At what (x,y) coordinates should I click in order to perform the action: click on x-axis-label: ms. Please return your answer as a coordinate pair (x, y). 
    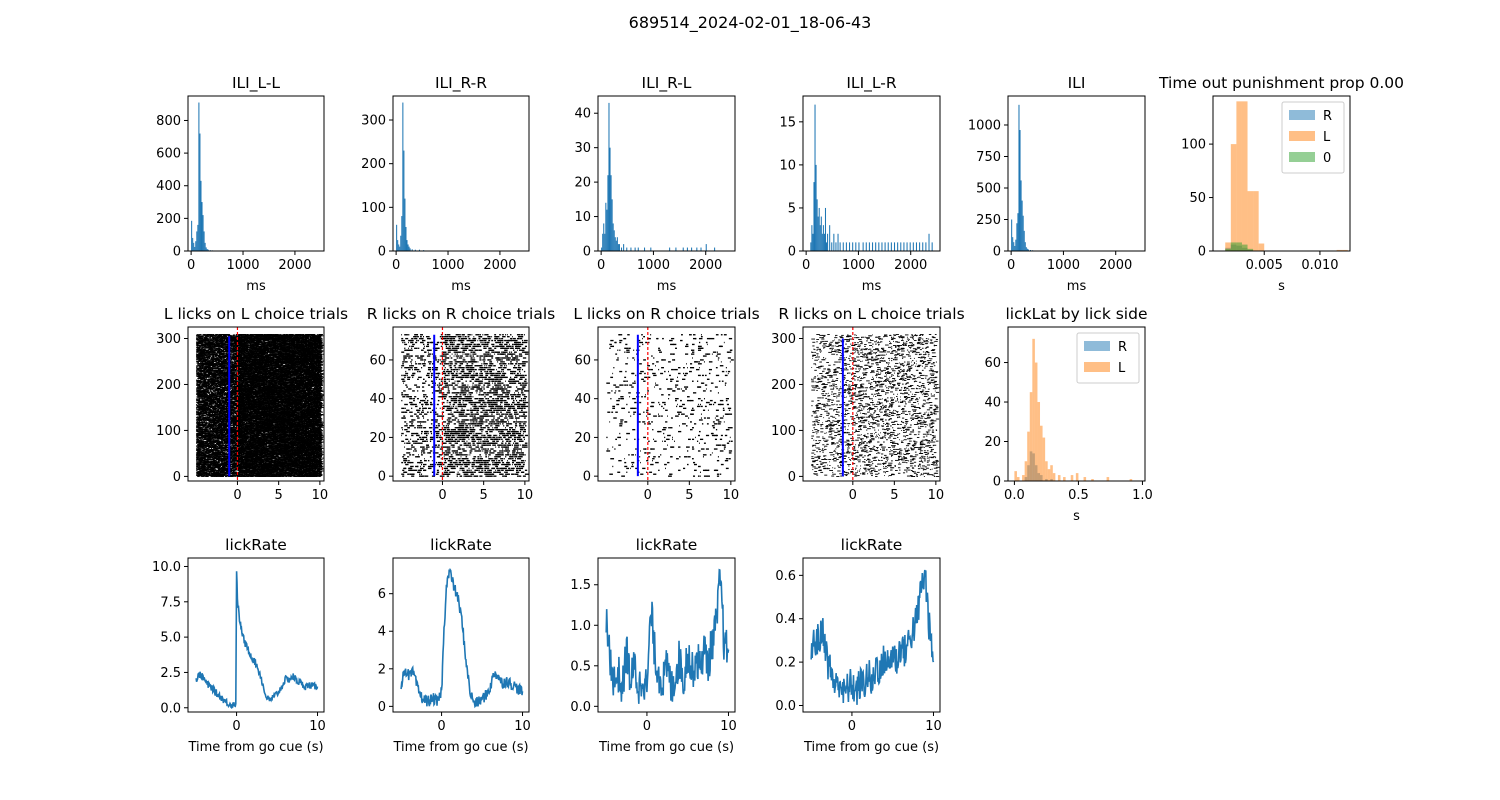
    Looking at the image, I should click on (1077, 286).